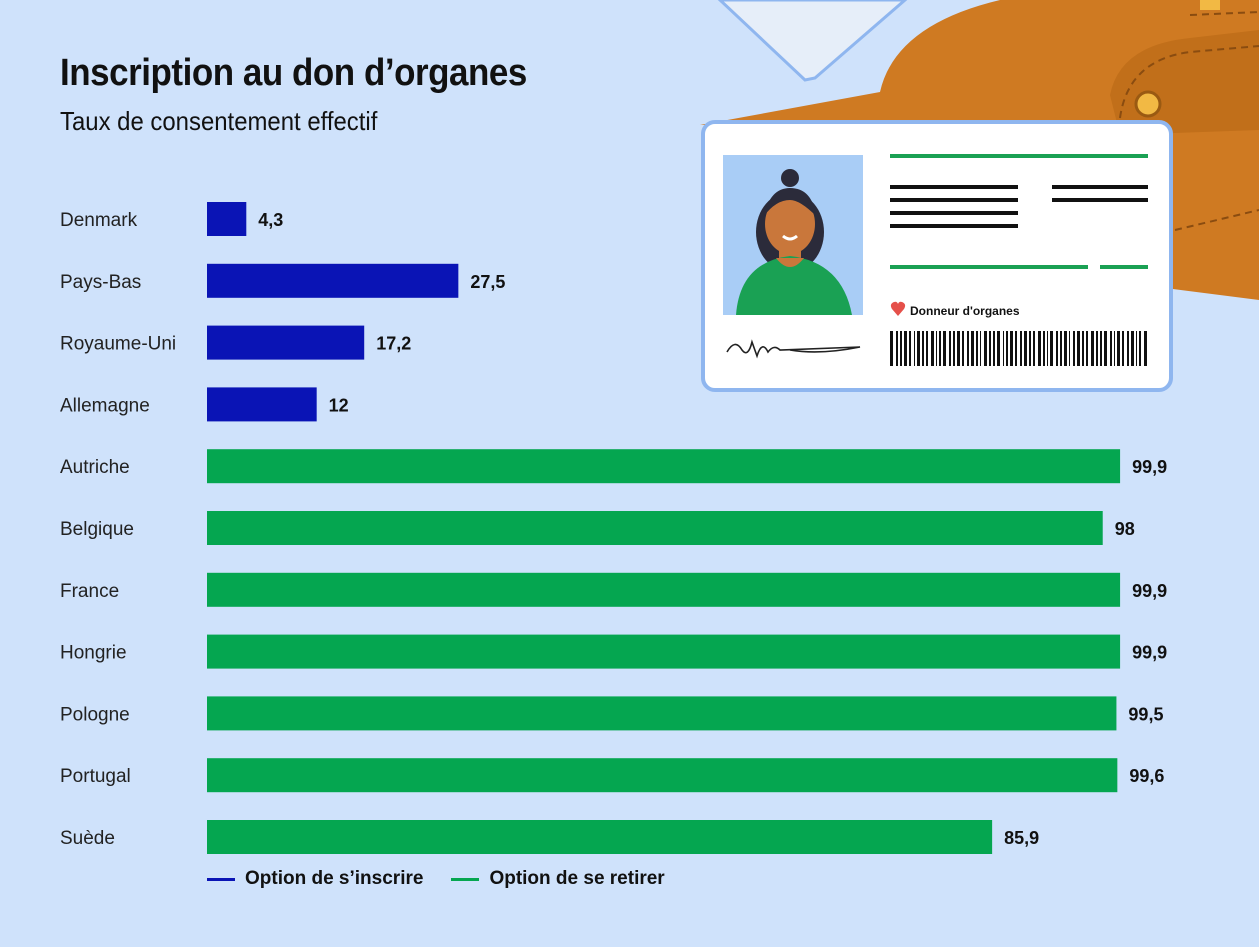  I want to click on background-paper-card, so click(812, 41).